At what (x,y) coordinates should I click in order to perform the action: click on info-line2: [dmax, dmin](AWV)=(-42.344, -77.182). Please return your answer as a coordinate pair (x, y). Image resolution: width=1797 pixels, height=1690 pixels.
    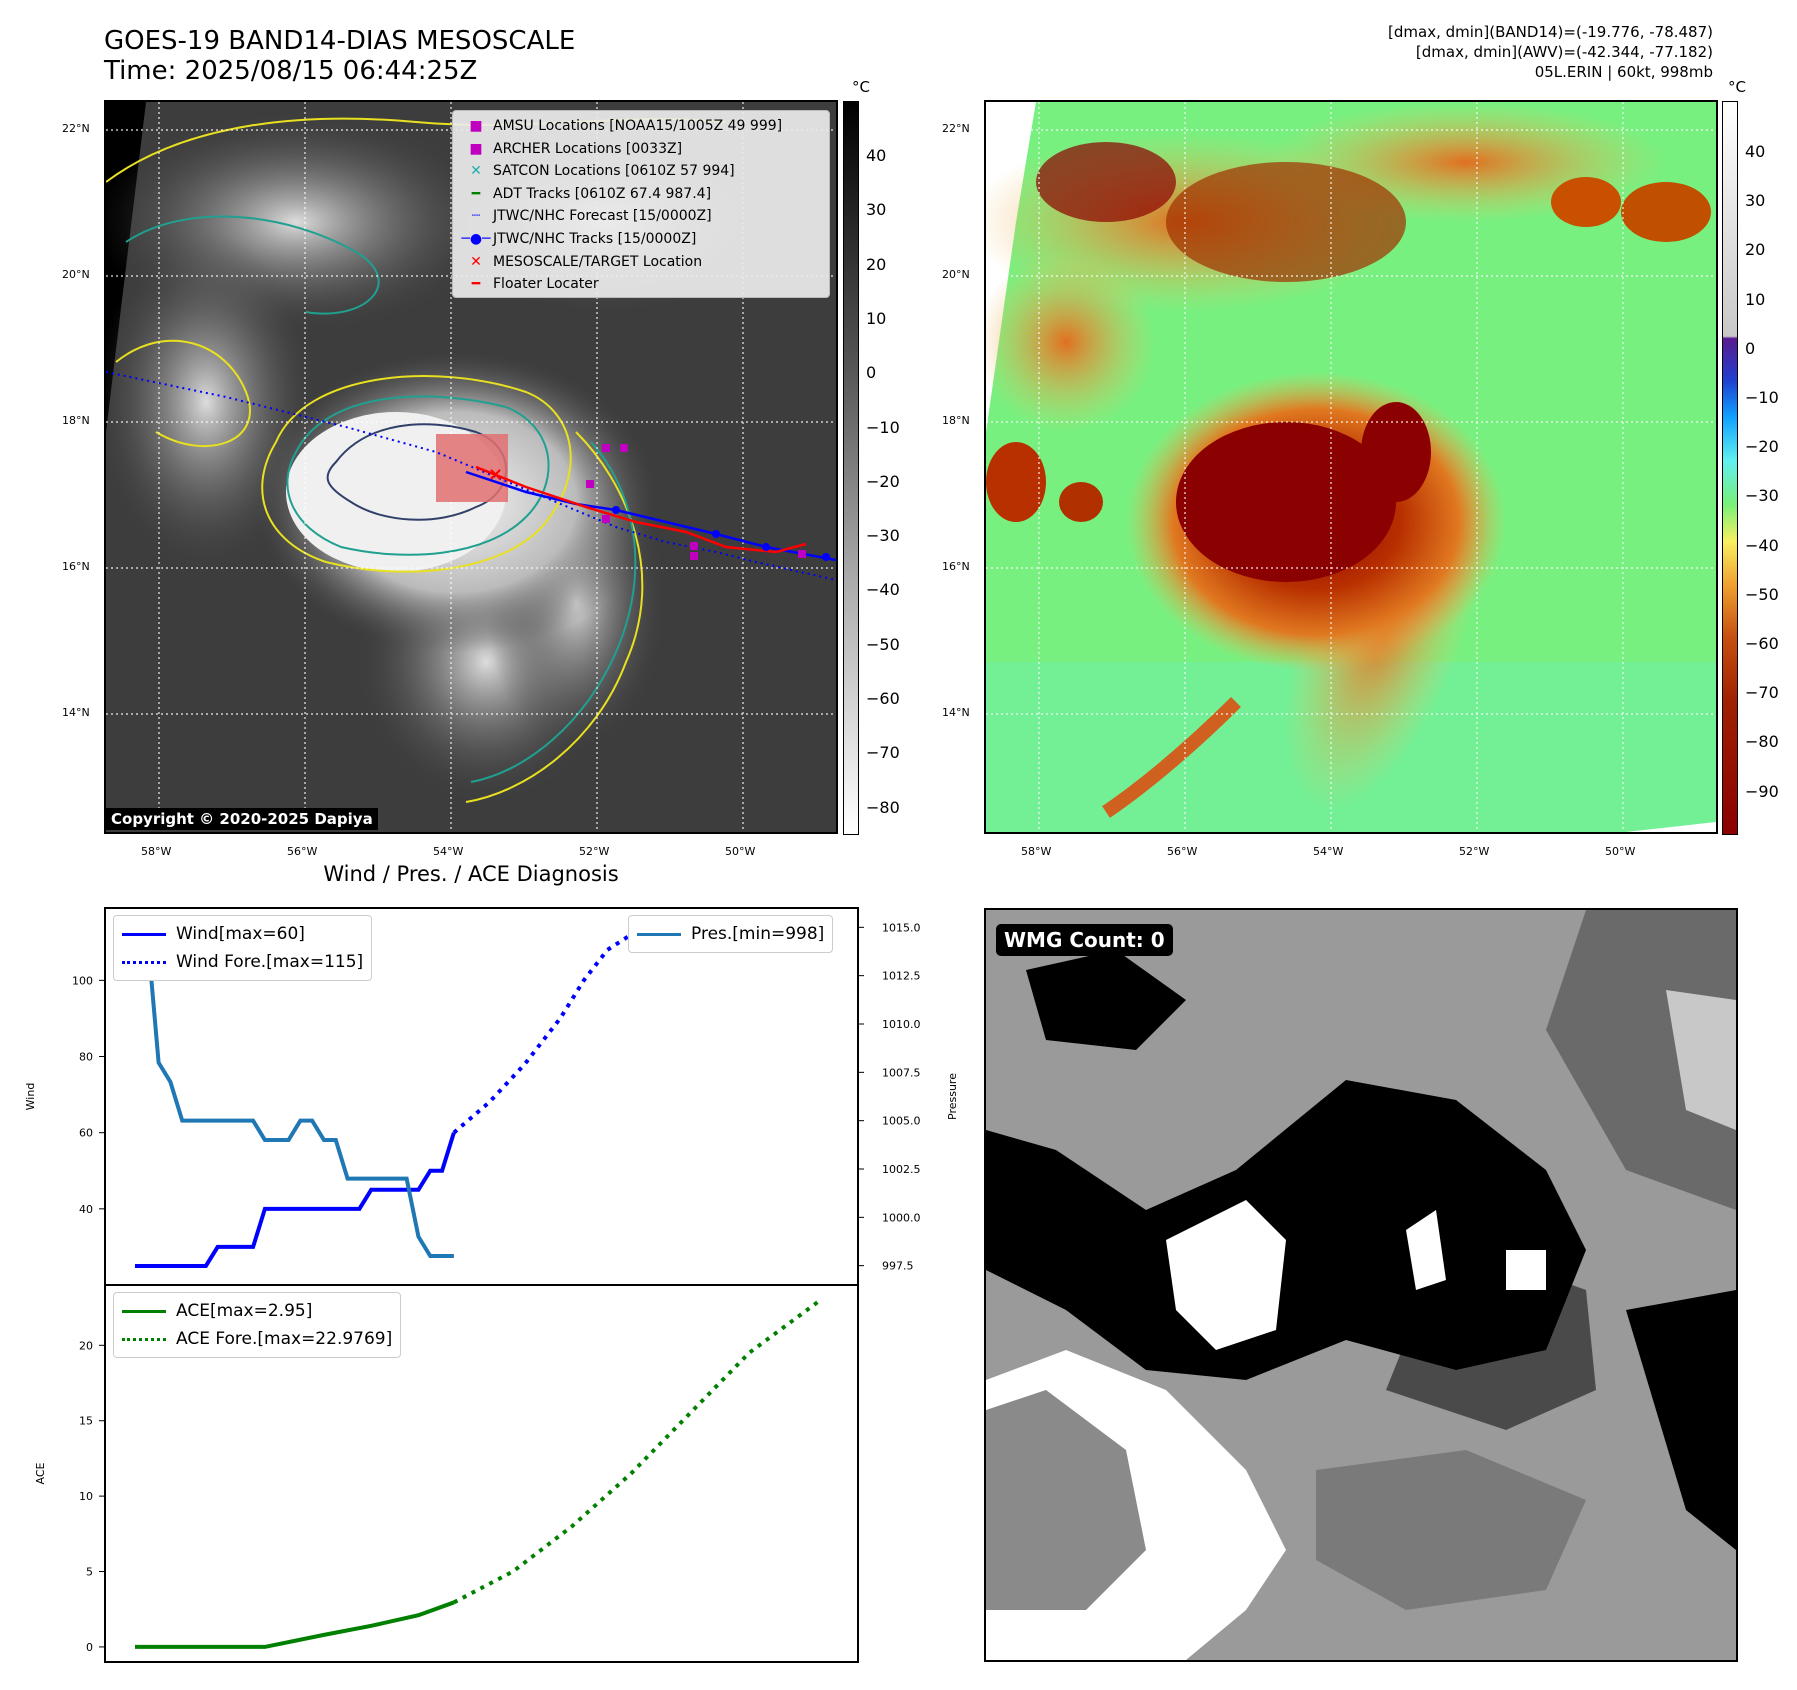
    Looking at the image, I should click on (1564, 52).